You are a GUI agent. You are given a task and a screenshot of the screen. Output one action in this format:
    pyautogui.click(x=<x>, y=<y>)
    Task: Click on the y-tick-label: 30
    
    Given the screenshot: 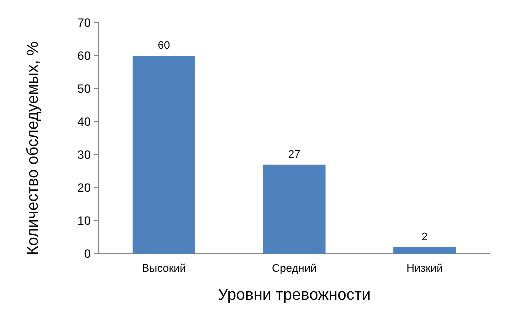 What is the action you would take?
    pyautogui.click(x=85, y=155)
    